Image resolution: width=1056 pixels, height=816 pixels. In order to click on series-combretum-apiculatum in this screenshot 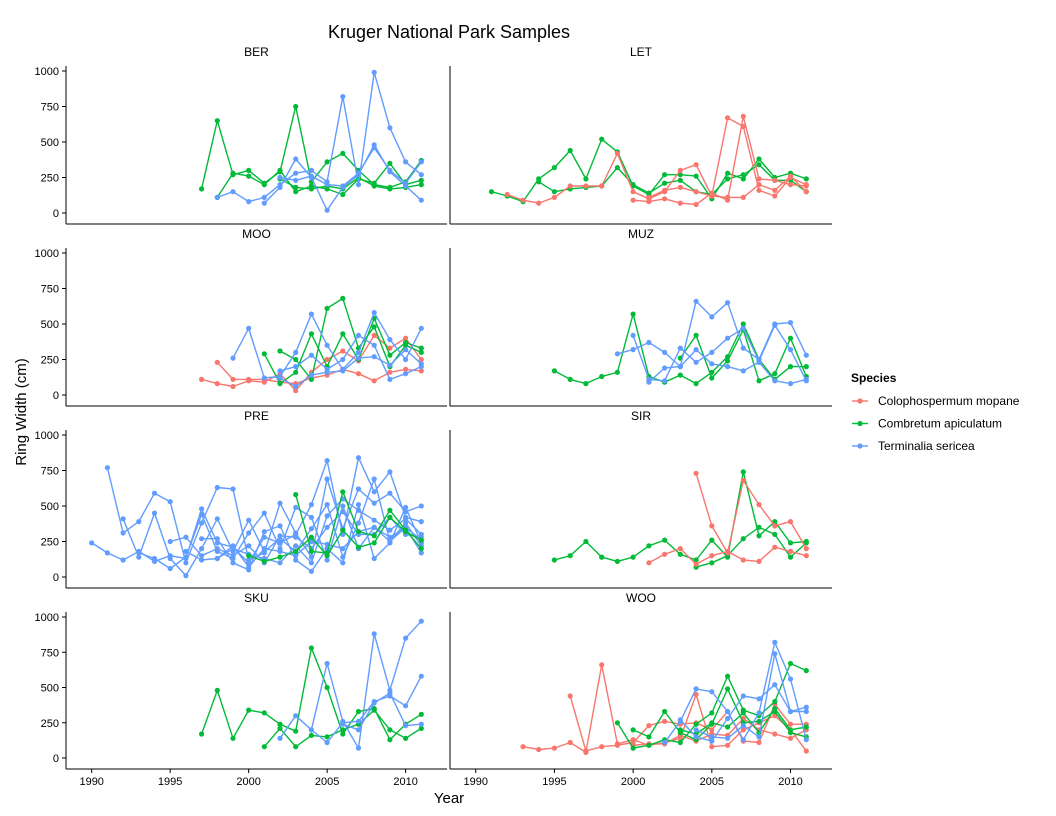, I will do `click(743, 355)`.